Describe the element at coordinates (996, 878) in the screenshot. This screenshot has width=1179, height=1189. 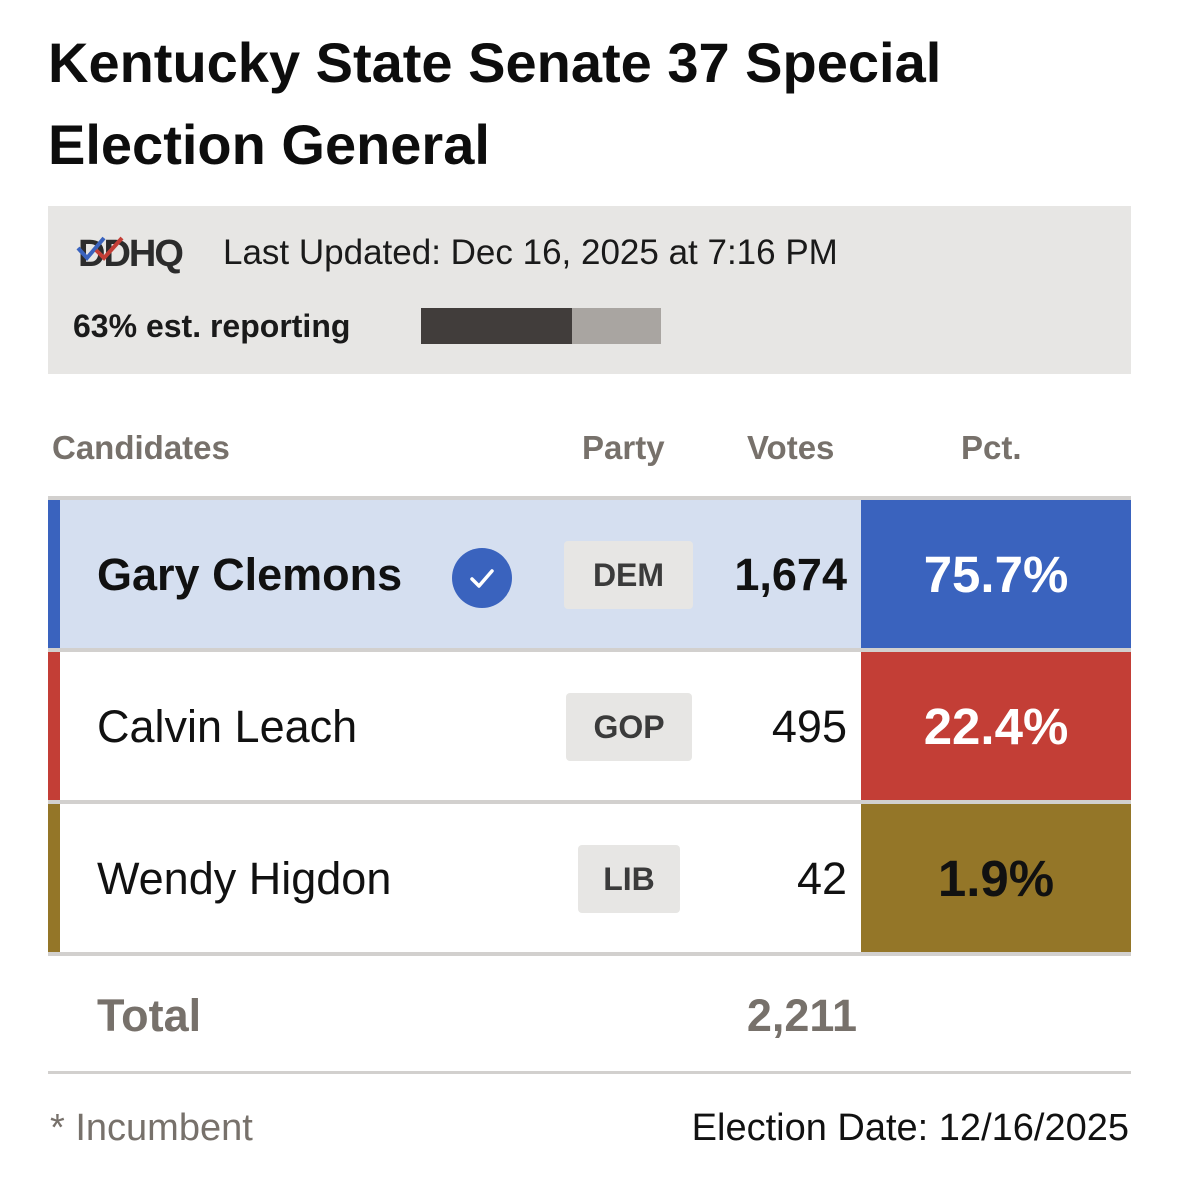
I see `vote-percentage: 1.9%` at that location.